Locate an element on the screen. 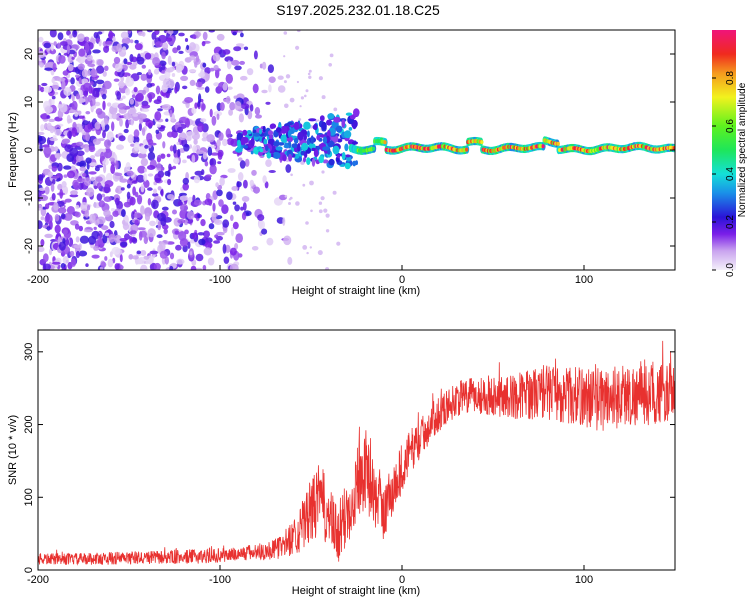 This screenshot has height=600, width=750. spectrogram-y-tick-label: -10 is located at coordinates (29, 198).